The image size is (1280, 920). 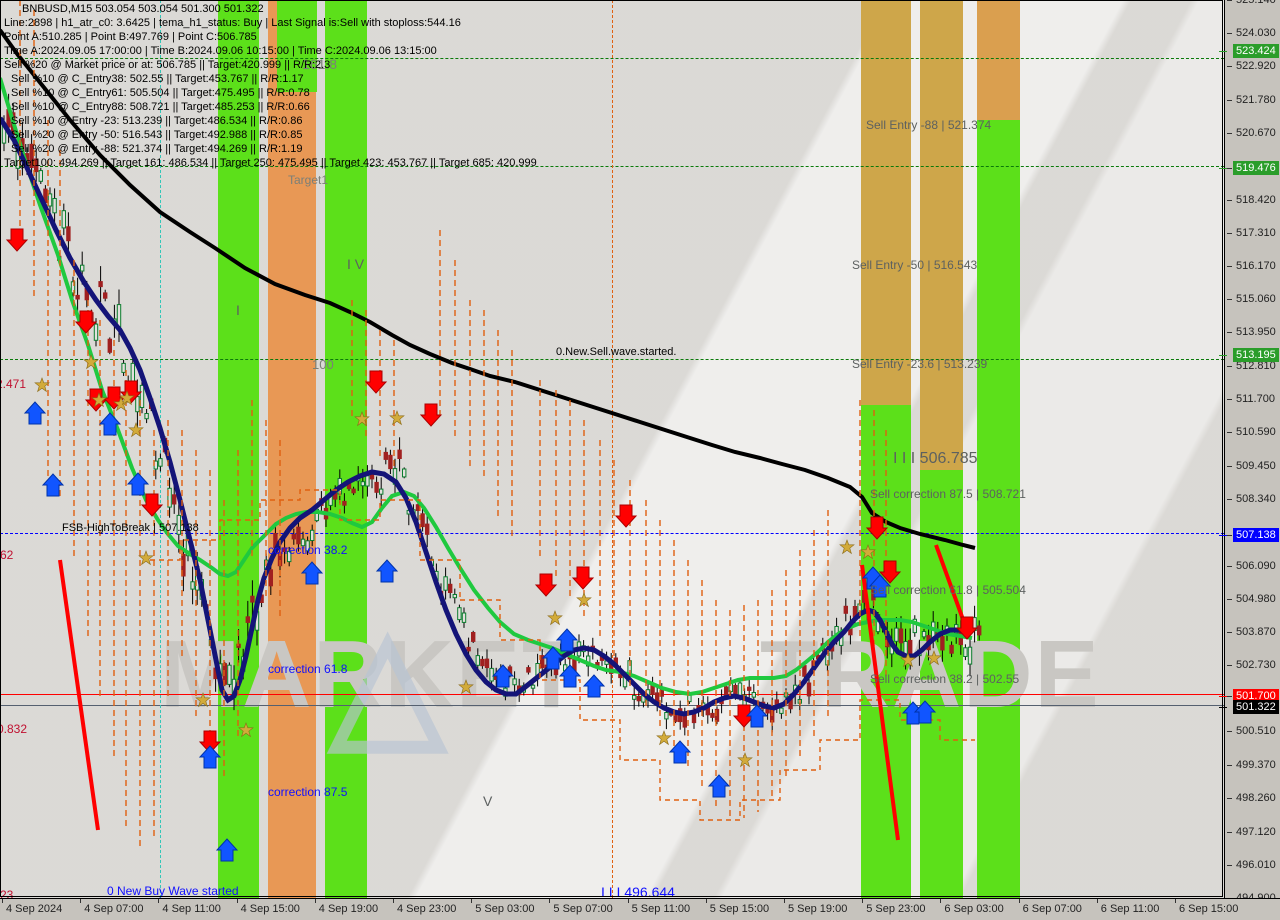 What do you see at coordinates (1252, 566) in the screenshot?
I see `price-tick: 506.090` at bounding box center [1252, 566].